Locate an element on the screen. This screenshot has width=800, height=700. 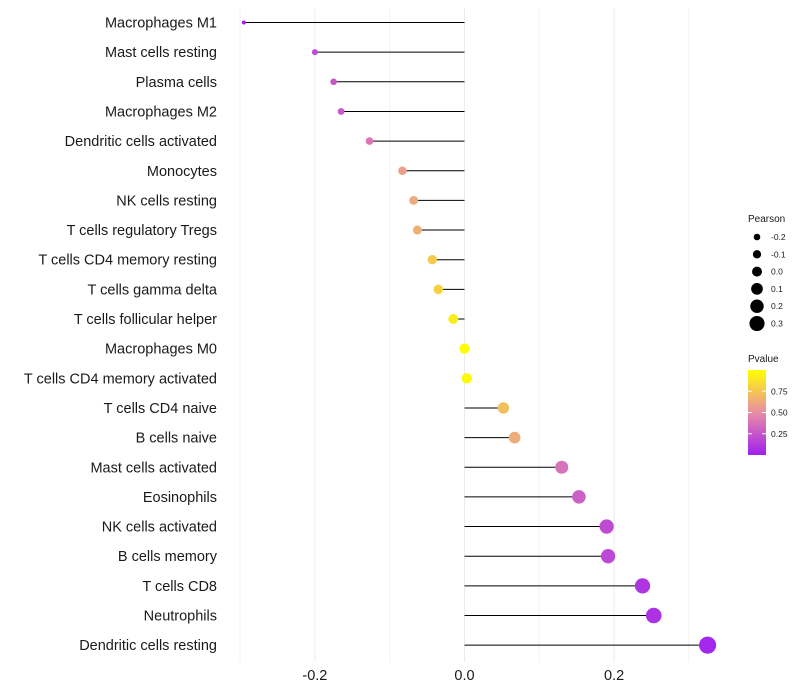
pearson-legend-label: -0.2 is located at coordinates (778, 237).